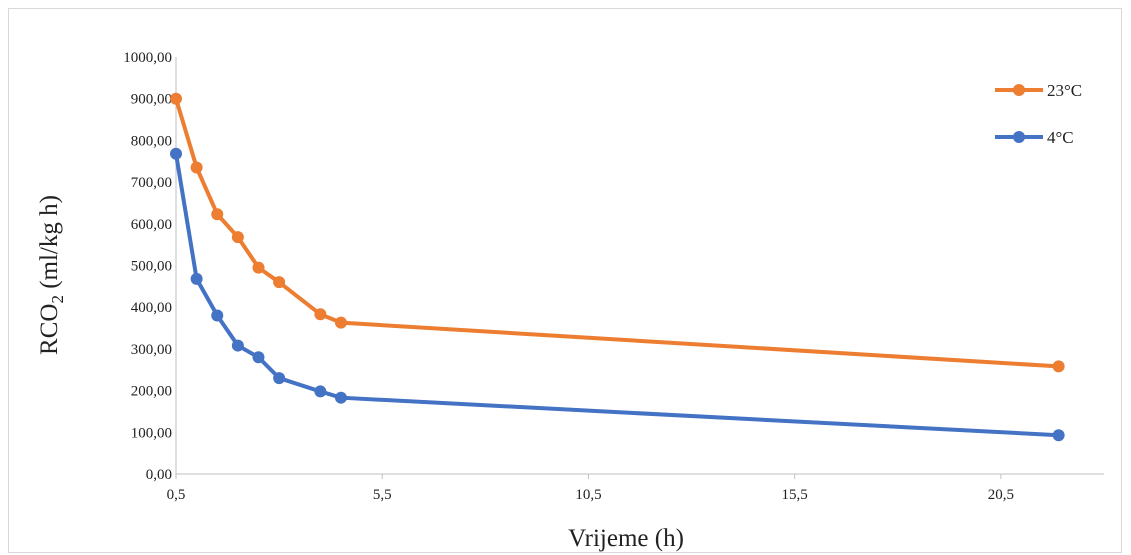  Describe the element at coordinates (151, 350) in the screenshot. I see `y-tick-label: 300,00` at that location.